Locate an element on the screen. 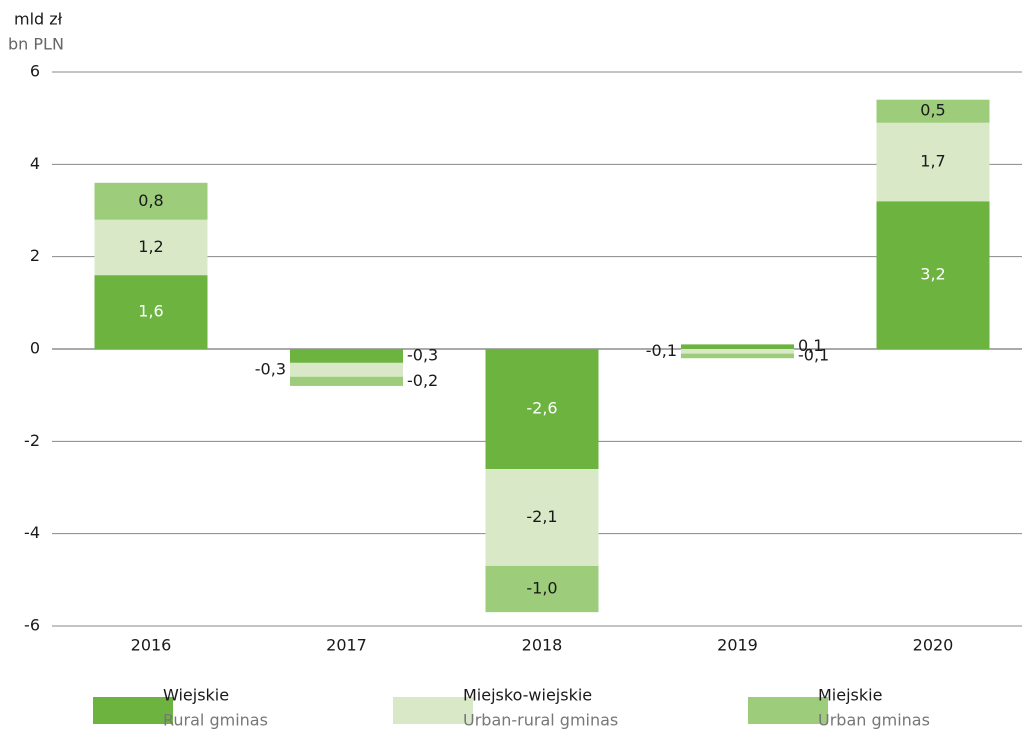 The height and width of the screenshot is (738, 1022). legend-label: Miejskie is located at coordinates (850, 695).